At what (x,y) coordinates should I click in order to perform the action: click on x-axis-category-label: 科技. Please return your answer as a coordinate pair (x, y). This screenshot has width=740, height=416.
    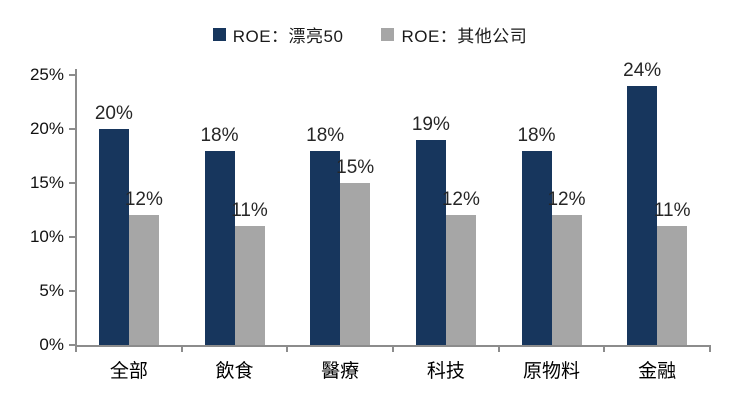
    Looking at the image, I should click on (445, 371).